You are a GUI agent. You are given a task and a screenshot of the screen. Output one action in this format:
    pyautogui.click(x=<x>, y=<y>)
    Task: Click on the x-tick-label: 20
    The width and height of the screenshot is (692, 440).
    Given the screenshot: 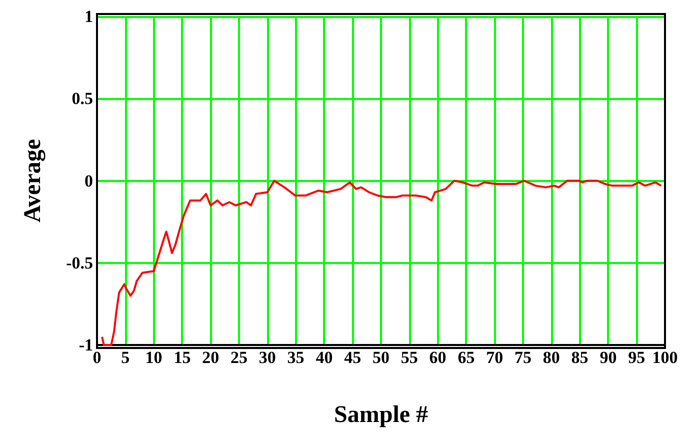 What is the action you would take?
    pyautogui.click(x=211, y=357)
    